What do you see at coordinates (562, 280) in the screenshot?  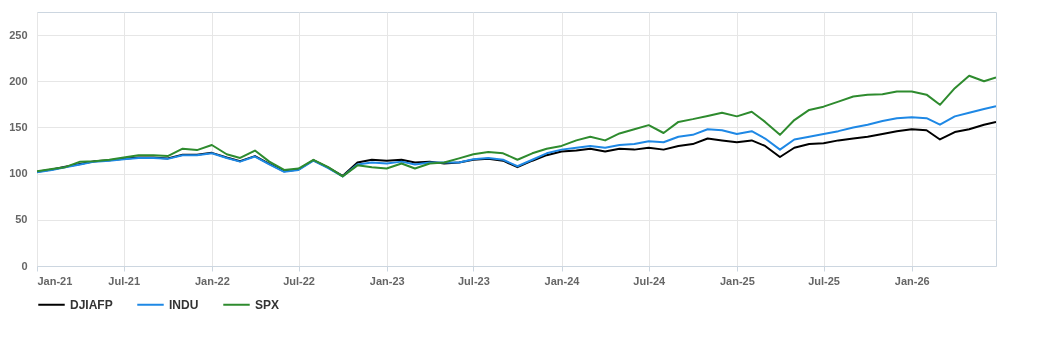 I see `x-tick-label: Jan-24` at bounding box center [562, 280].